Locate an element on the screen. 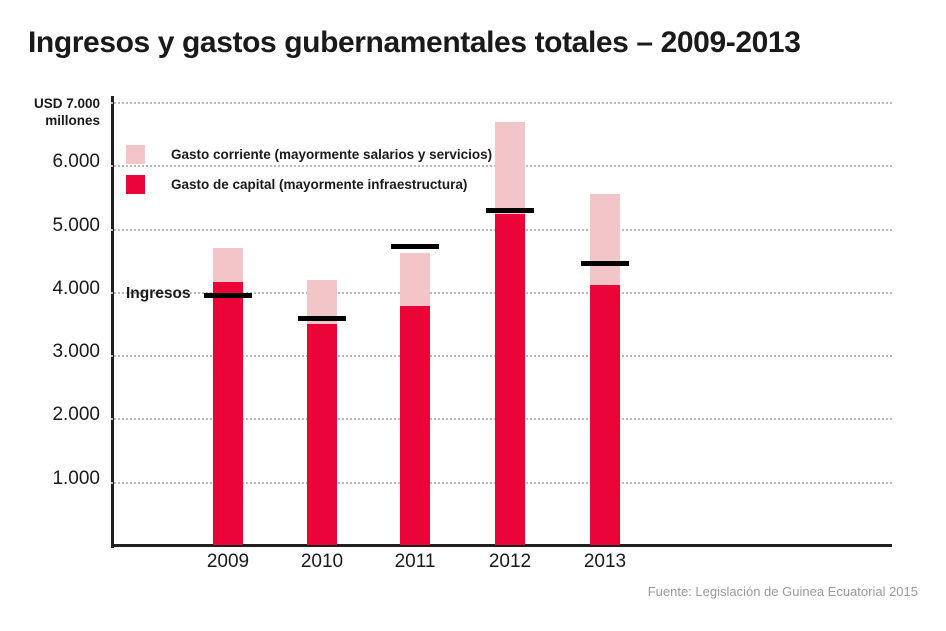  revenue-marker-2012 is located at coordinates (510, 211).